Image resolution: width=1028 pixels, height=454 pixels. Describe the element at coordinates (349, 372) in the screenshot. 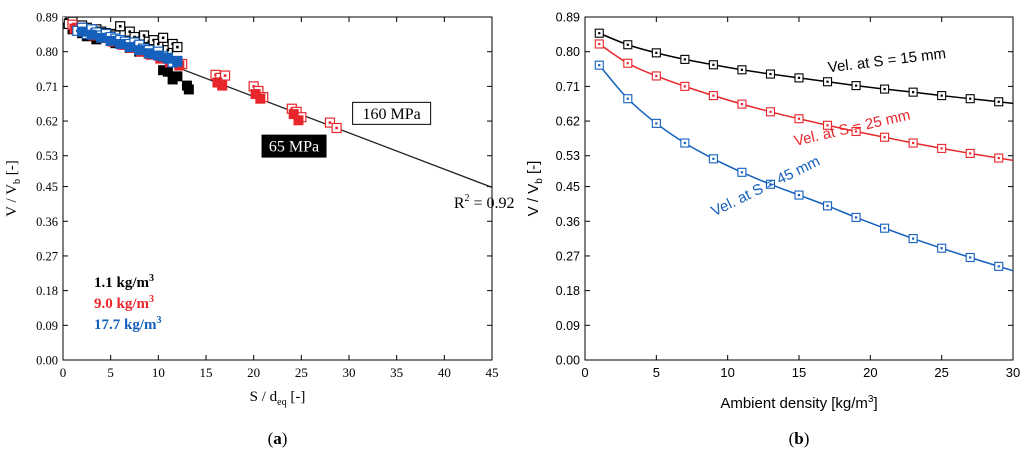

I see `x-tick-label: 30` at that location.